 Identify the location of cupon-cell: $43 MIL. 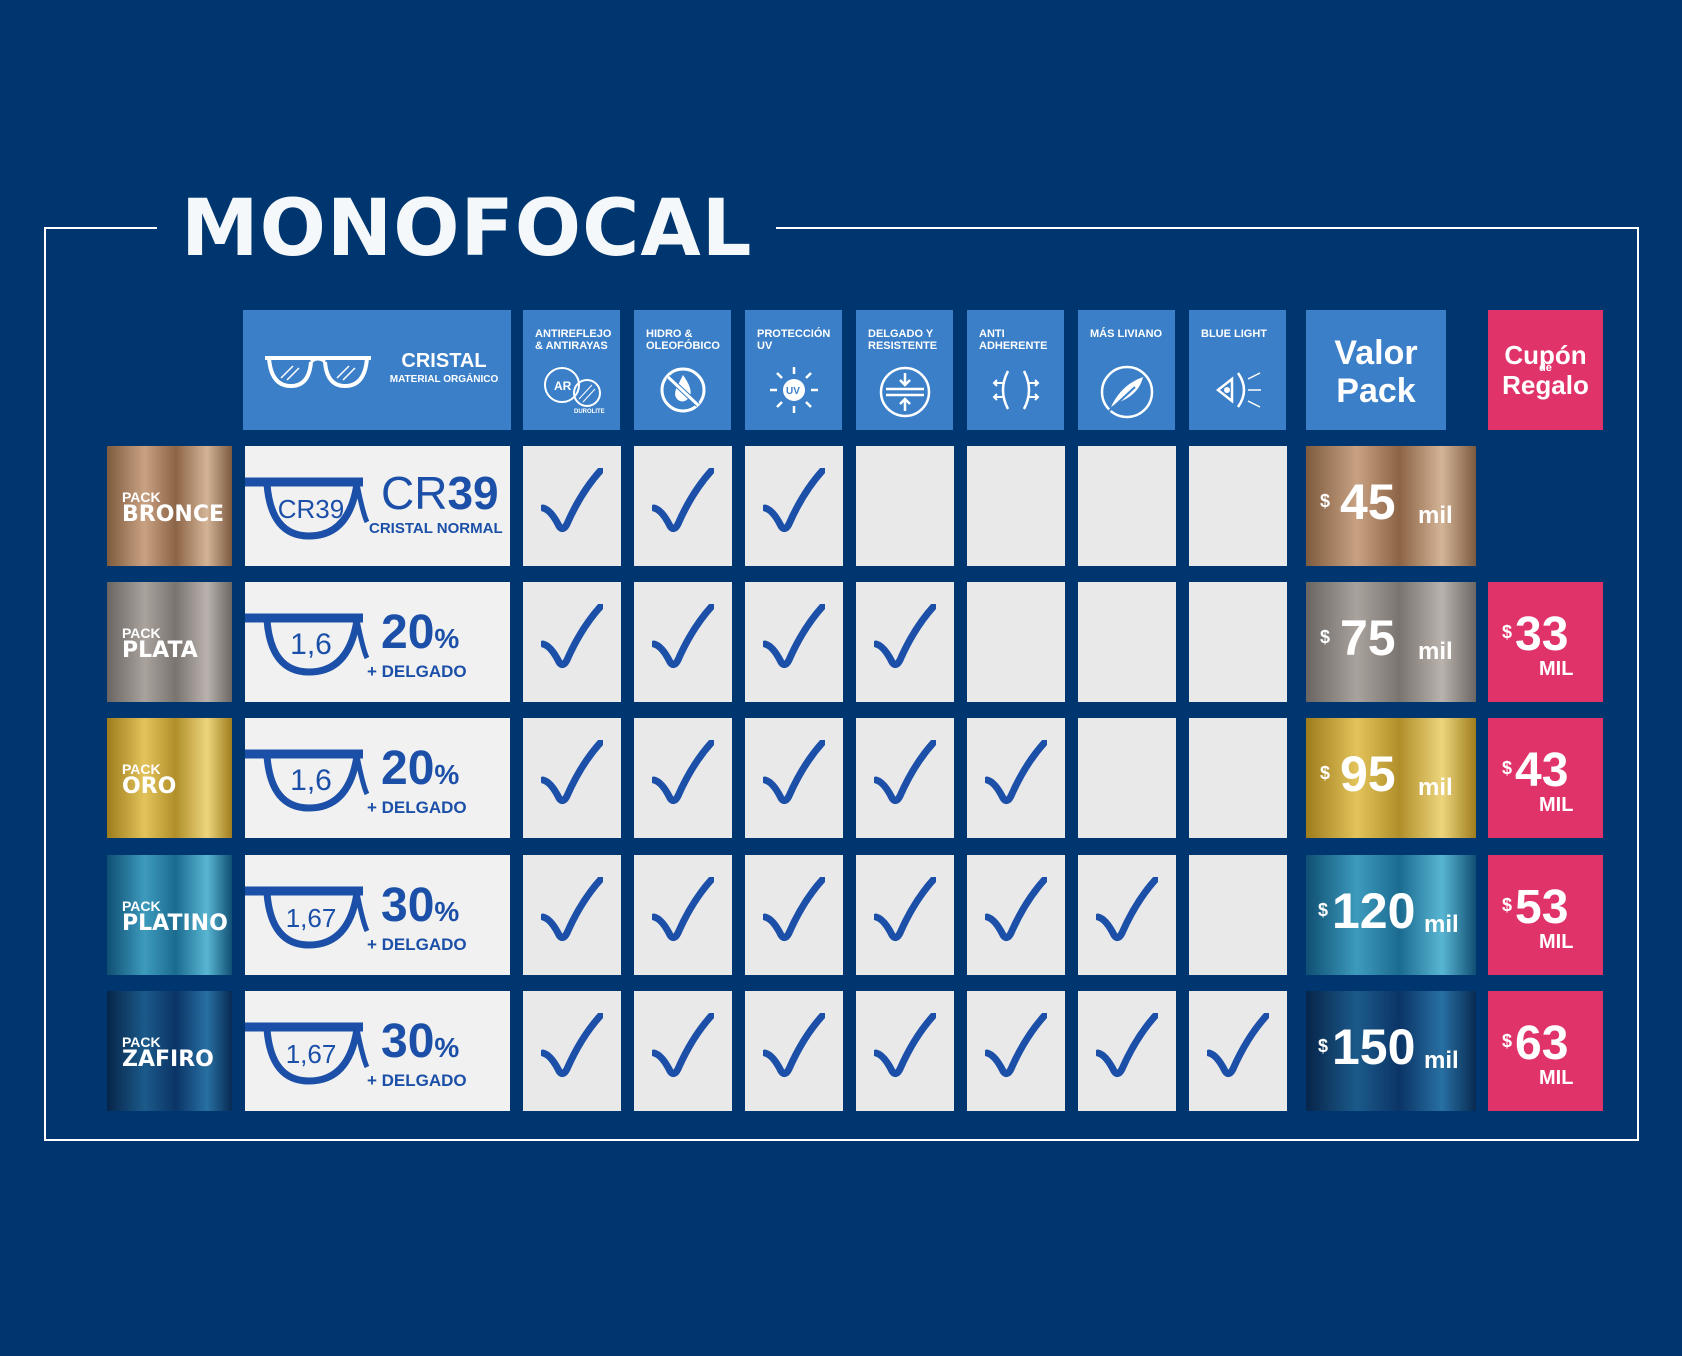
(1545, 778).